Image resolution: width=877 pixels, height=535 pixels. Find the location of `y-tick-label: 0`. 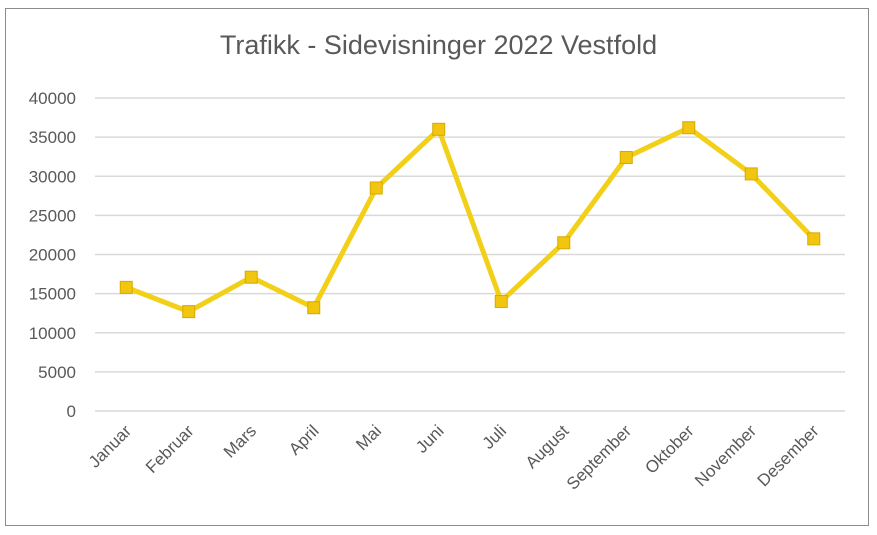

y-tick-label: 0 is located at coordinates (71, 411).